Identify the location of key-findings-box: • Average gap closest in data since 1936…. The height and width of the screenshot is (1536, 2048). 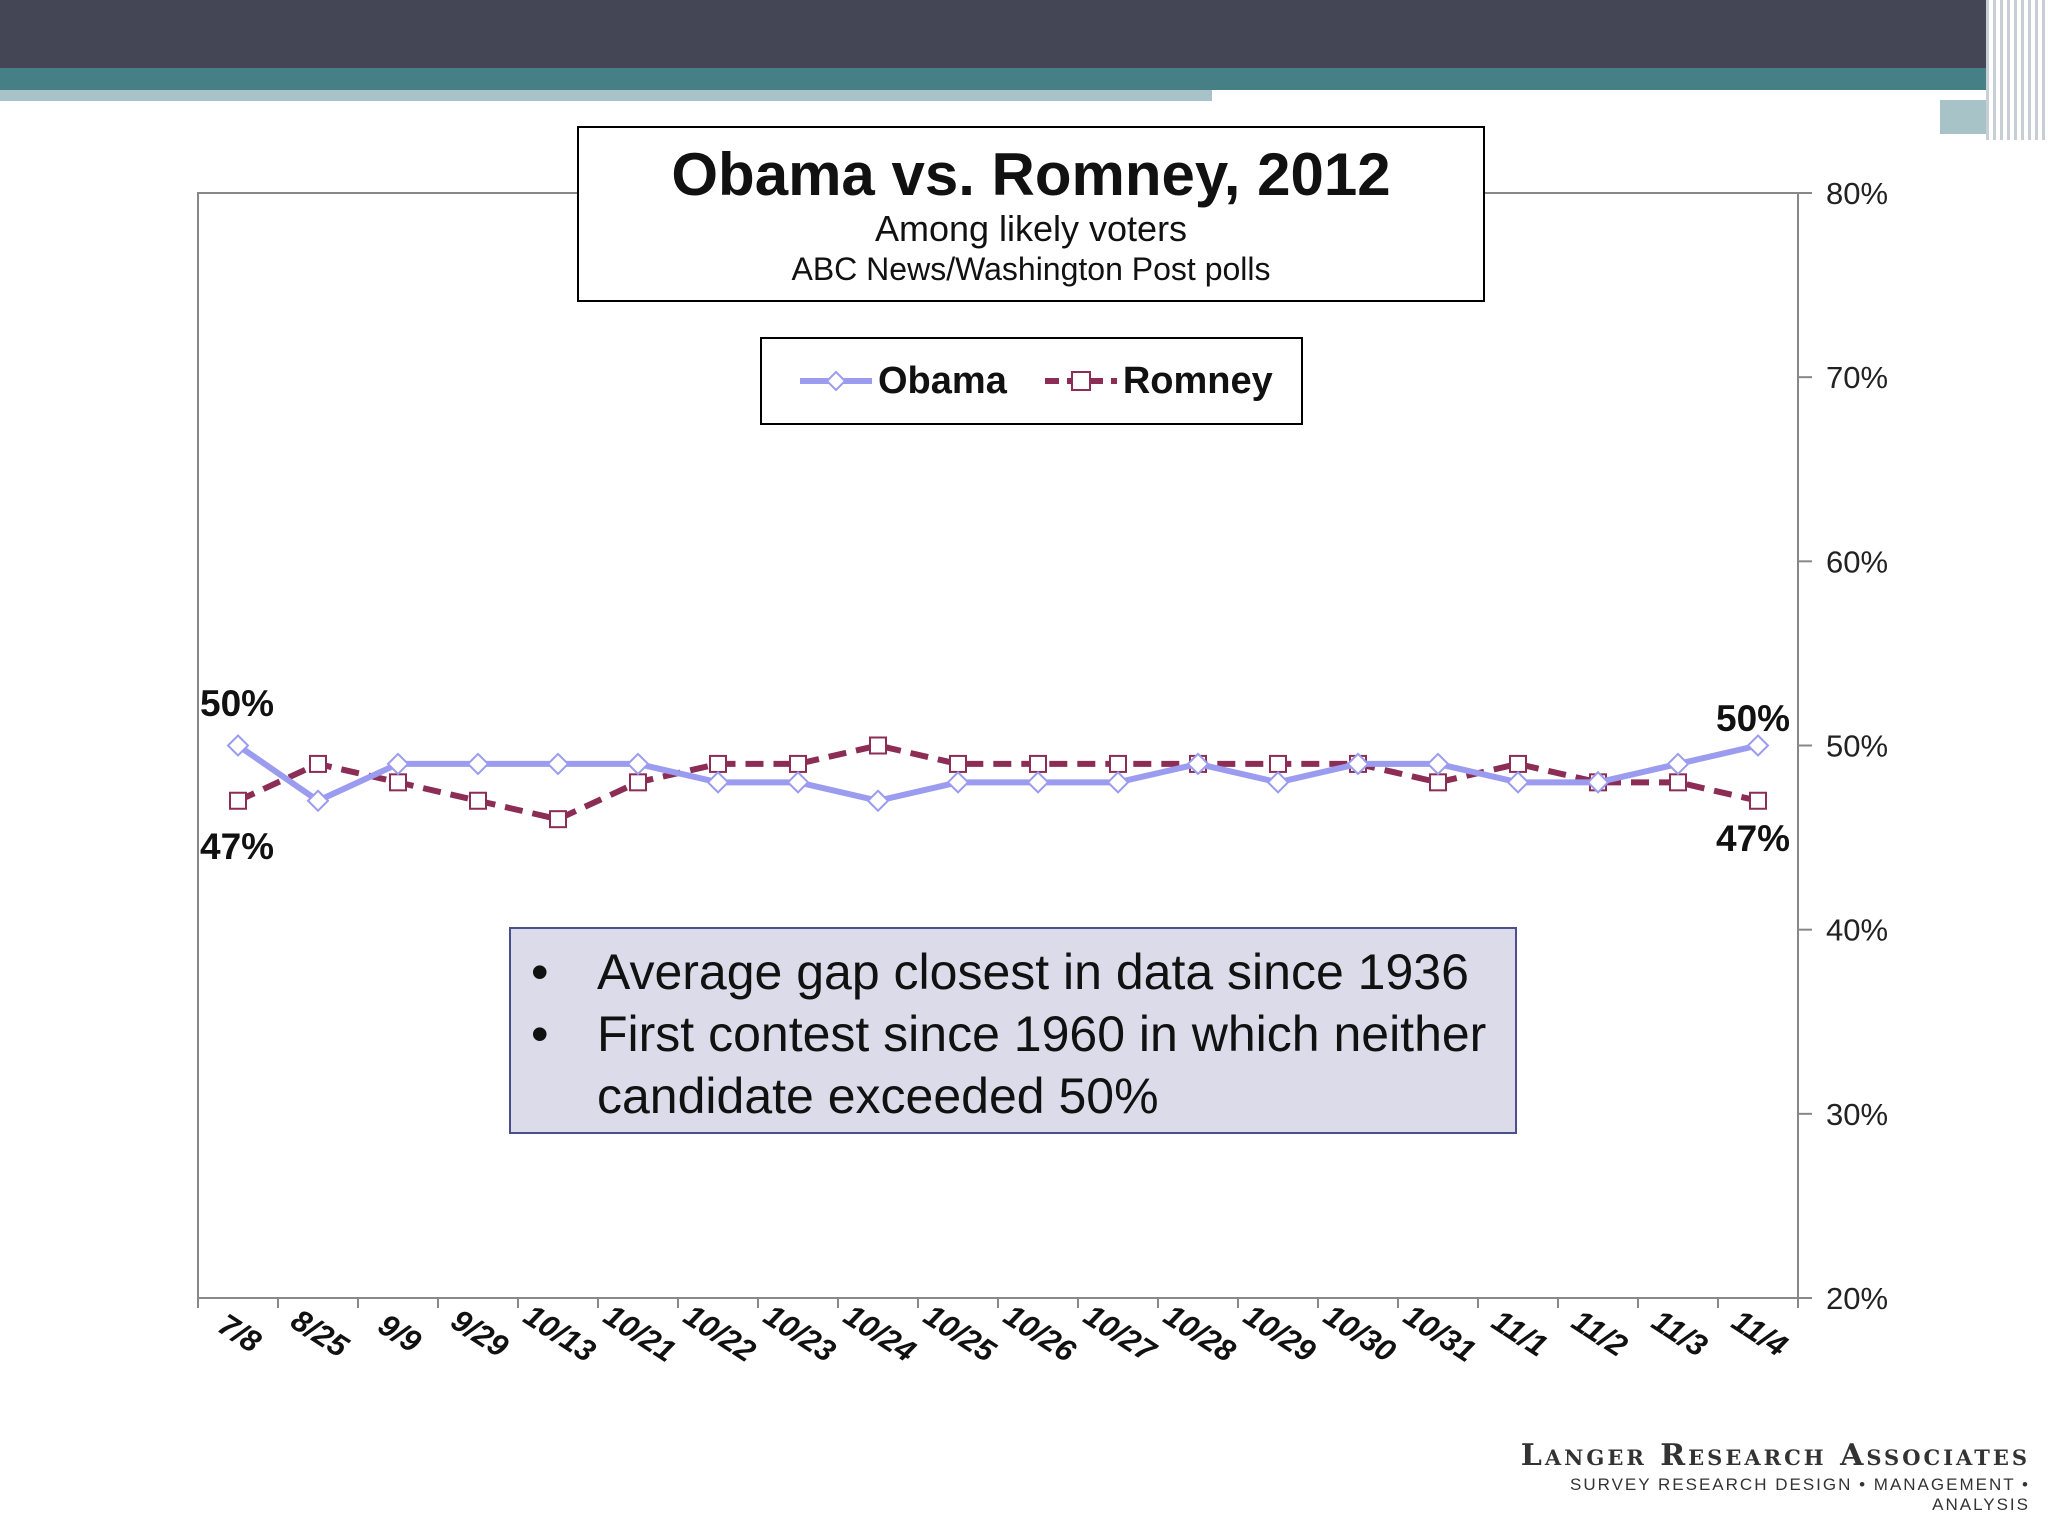
(1013, 1030).